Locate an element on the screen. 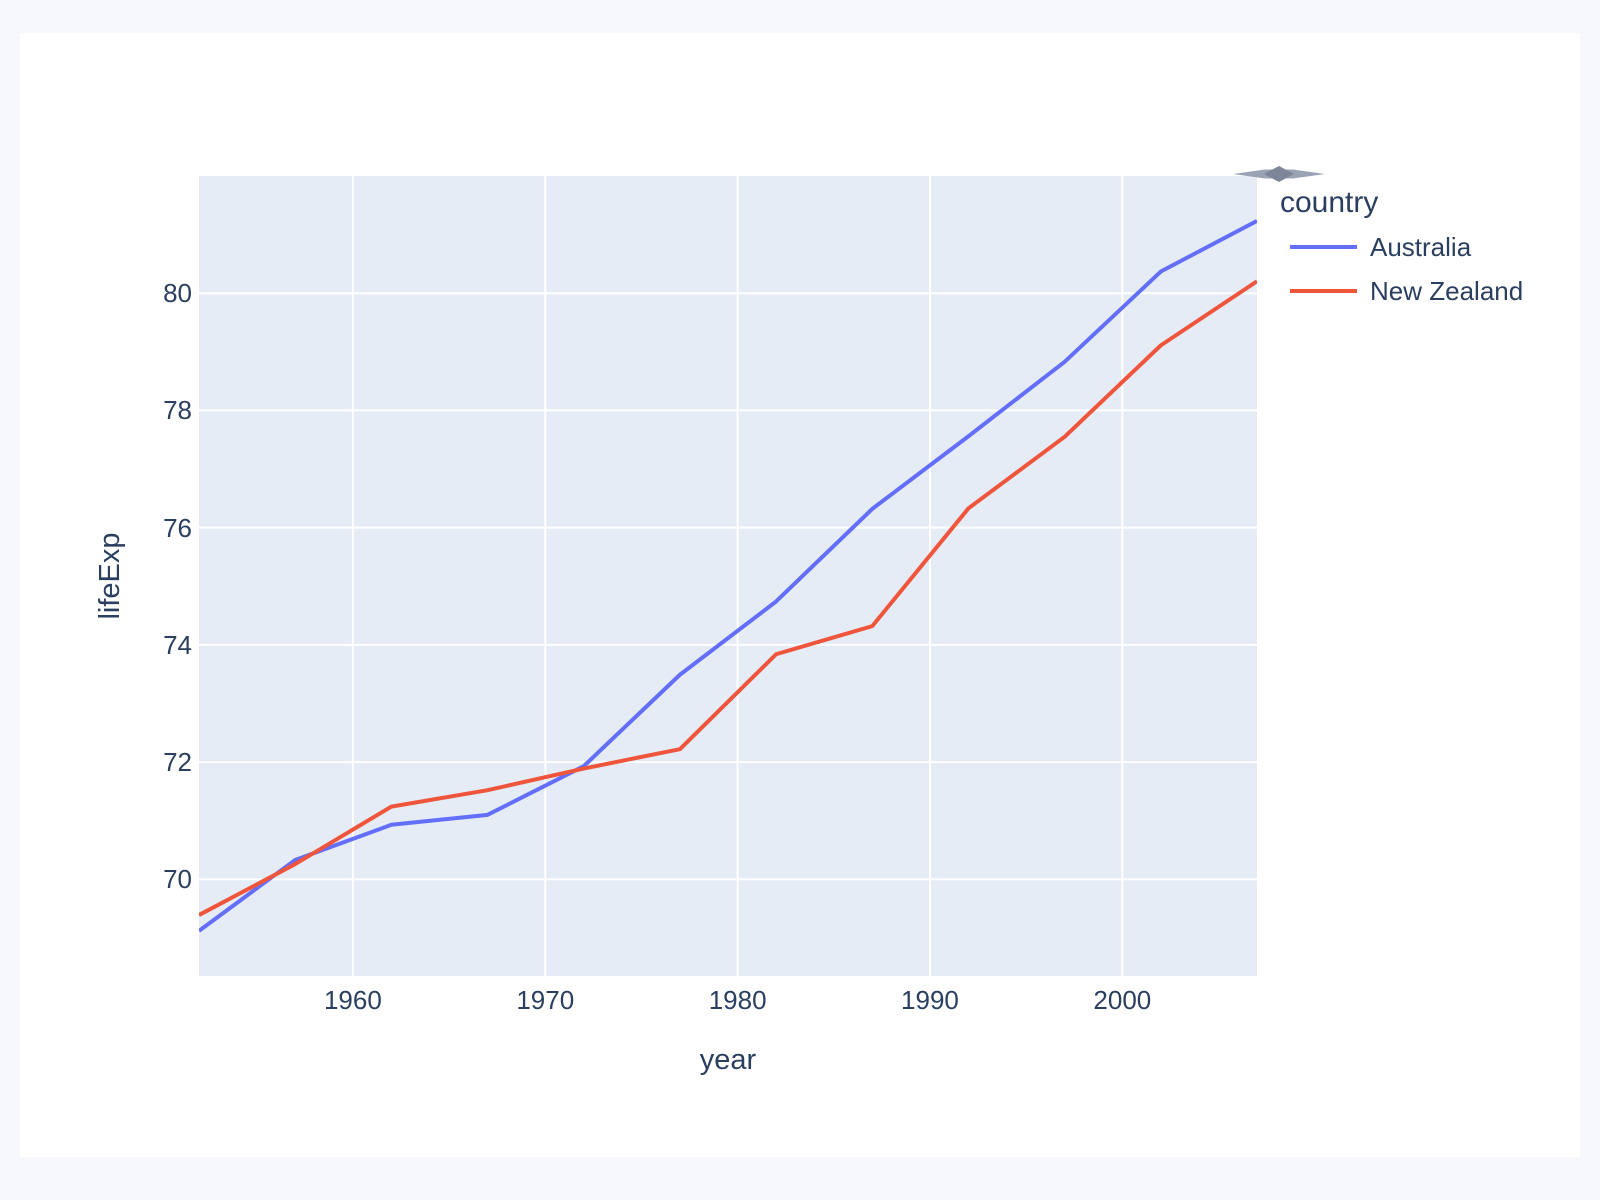 Image resolution: width=1600 pixels, height=1200 pixels. legend-item-label: Australia is located at coordinates (1421, 246).